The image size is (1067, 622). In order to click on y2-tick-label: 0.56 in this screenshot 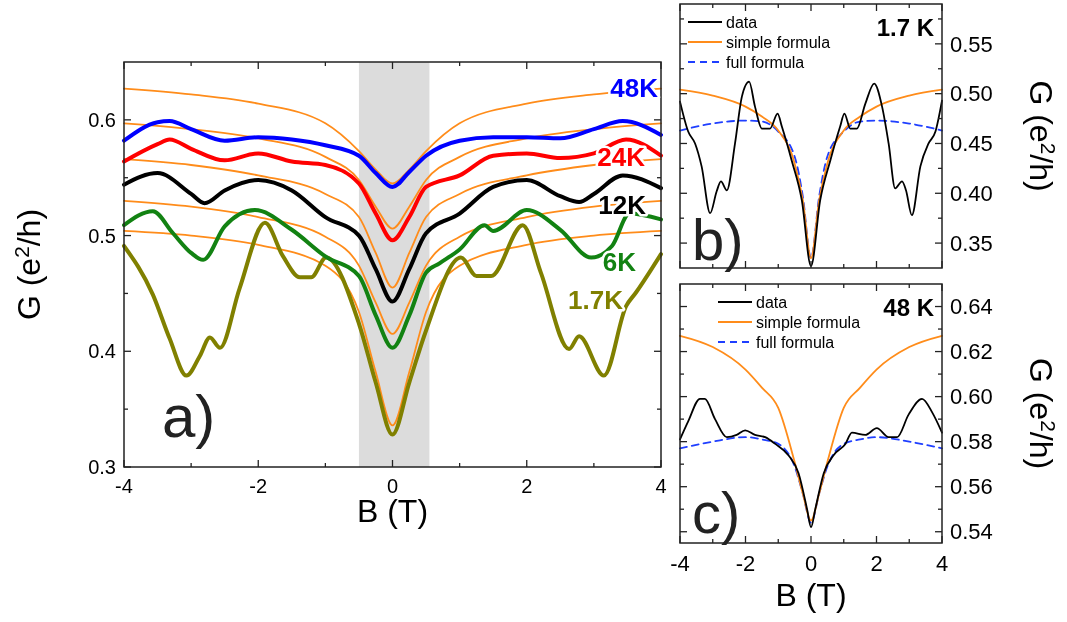, I will do `click(971, 487)`.